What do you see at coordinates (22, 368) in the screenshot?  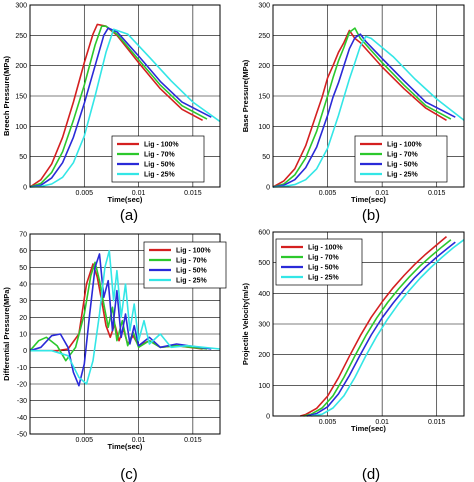 I see `y-tick-label: -10` at bounding box center [22, 368].